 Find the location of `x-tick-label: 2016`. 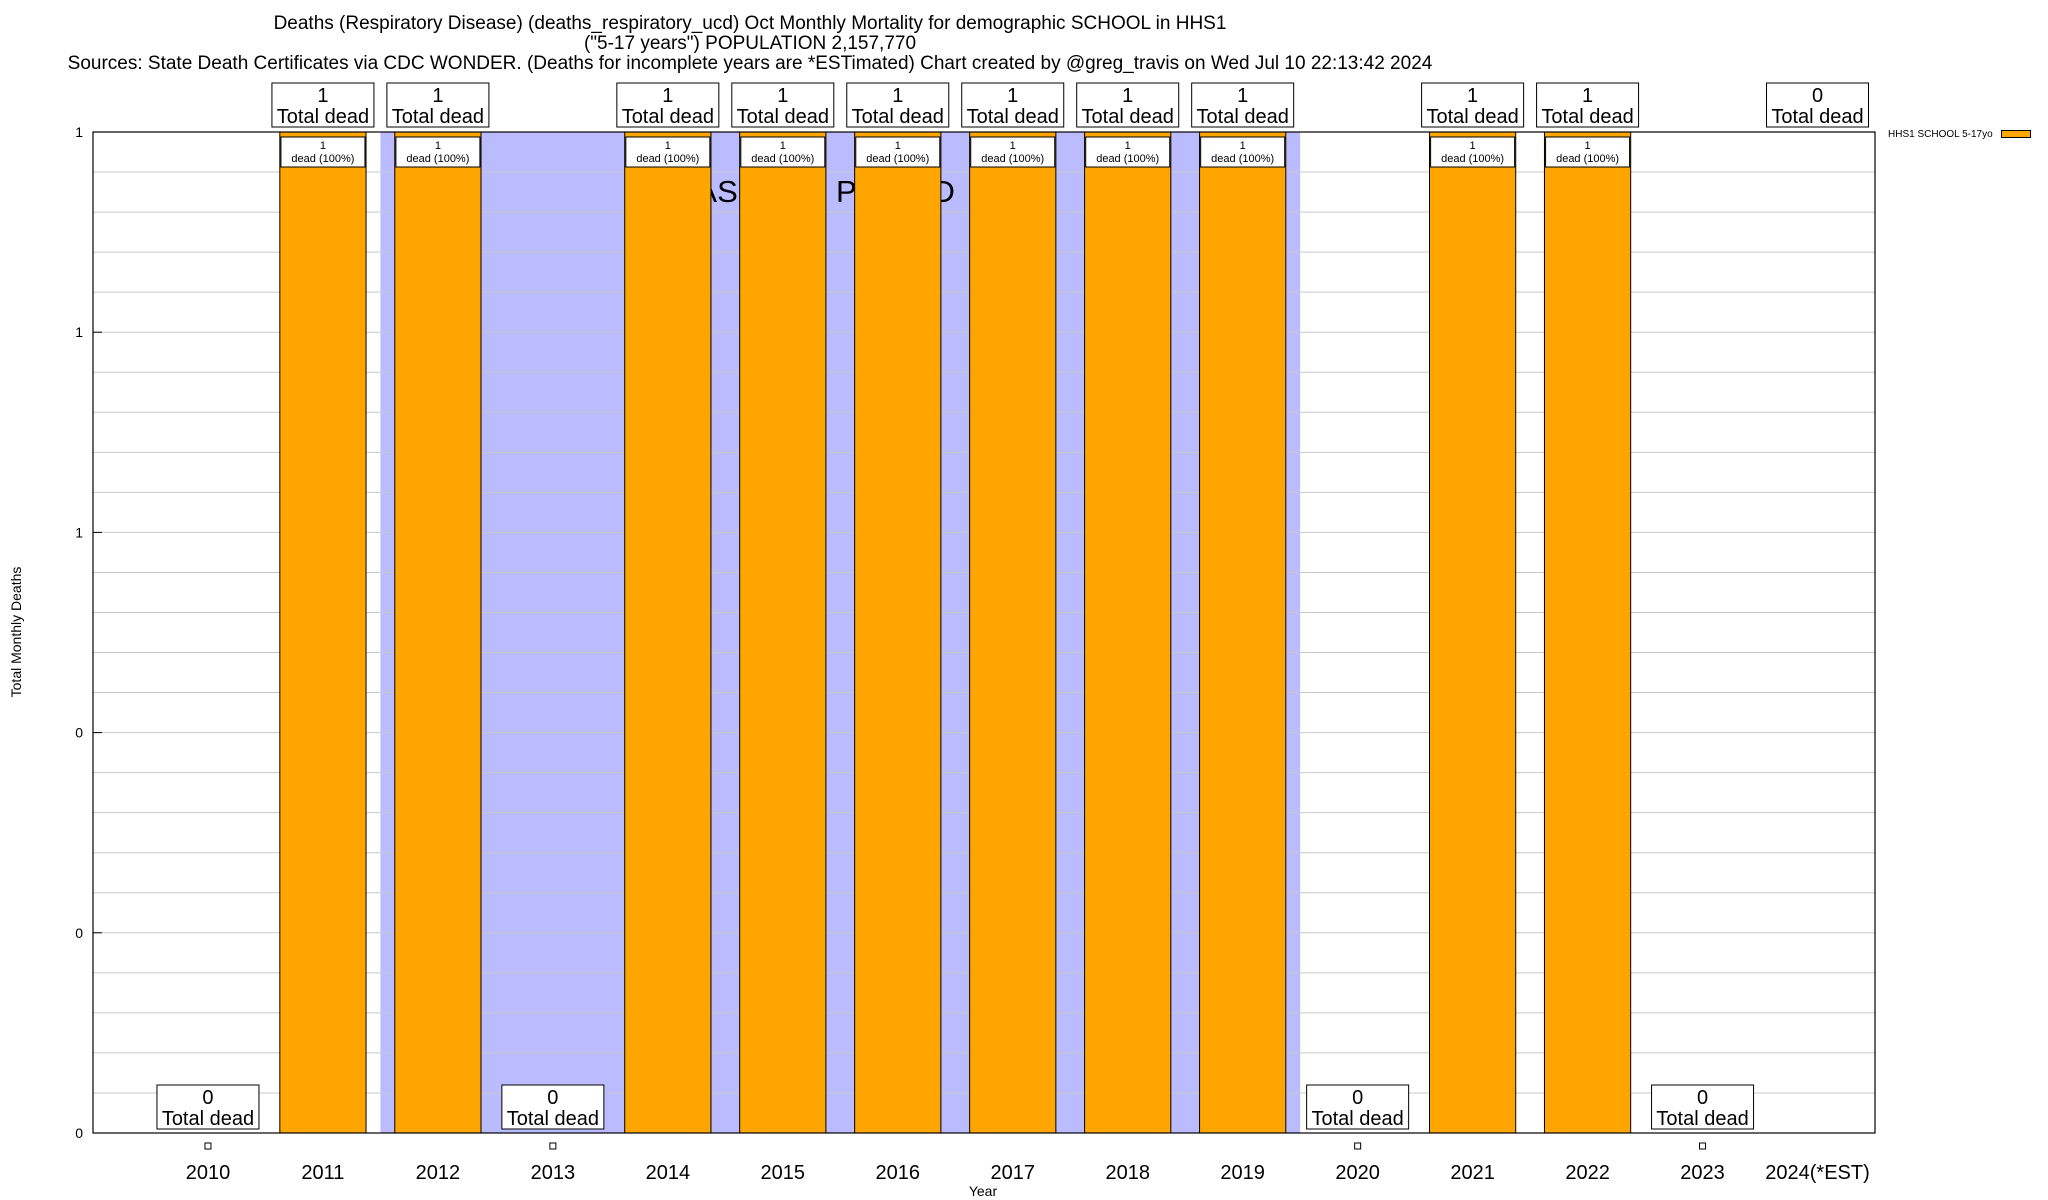

x-tick-label: 2016 is located at coordinates (898, 1173).